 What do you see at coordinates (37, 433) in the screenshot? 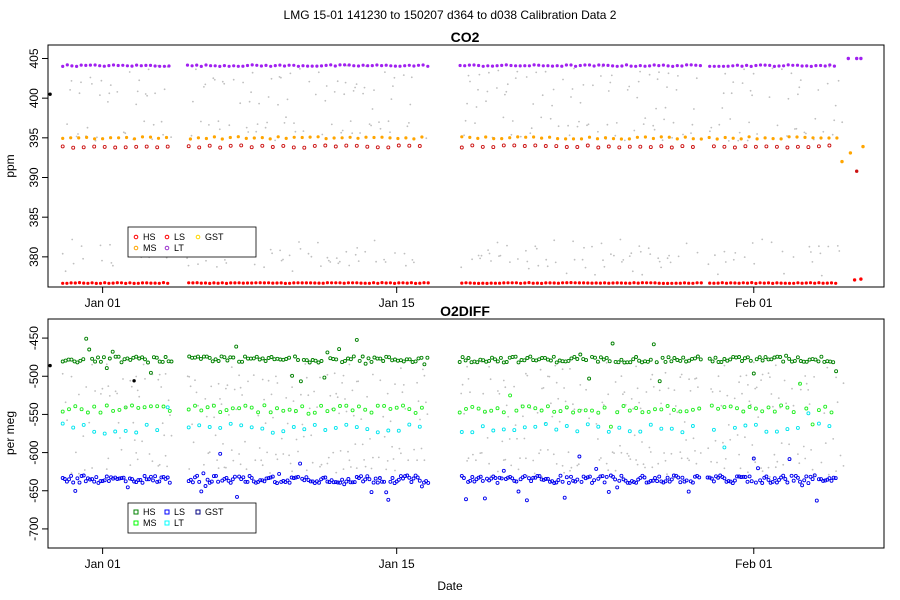
I see `o2diff-y-axis: -700-650-600-550-500-450` at bounding box center [37, 433].